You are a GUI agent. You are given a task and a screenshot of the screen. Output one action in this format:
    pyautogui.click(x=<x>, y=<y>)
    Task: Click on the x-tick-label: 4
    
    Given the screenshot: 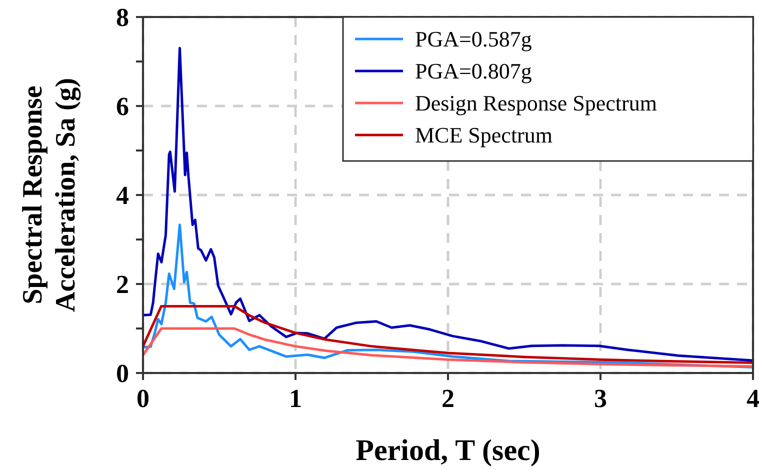 What is the action you would take?
    pyautogui.click(x=752, y=398)
    